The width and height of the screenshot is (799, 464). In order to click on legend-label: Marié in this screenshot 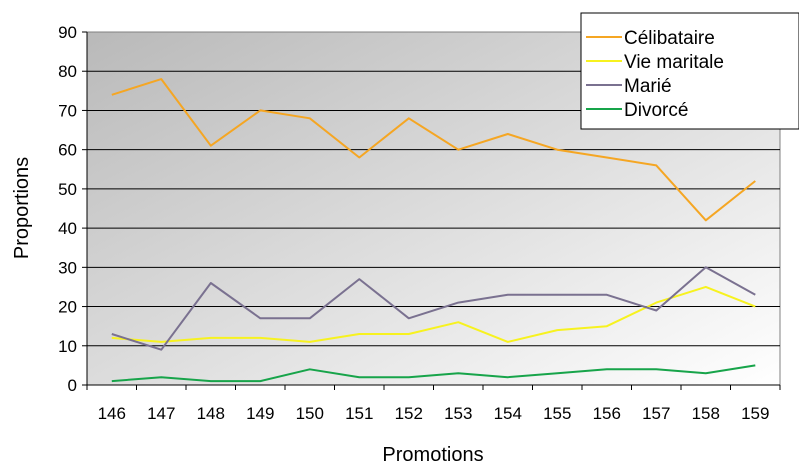, I will do `click(648, 86)`.